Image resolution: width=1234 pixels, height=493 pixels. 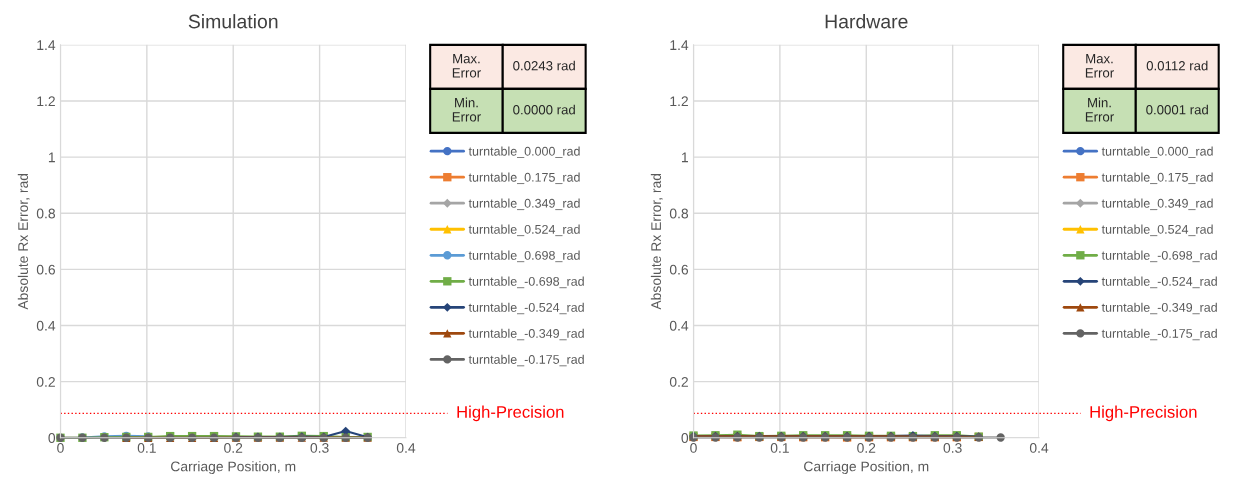 What do you see at coordinates (524, 256) in the screenshot?
I see `legend-label: turntable_0.698_rad` at bounding box center [524, 256].